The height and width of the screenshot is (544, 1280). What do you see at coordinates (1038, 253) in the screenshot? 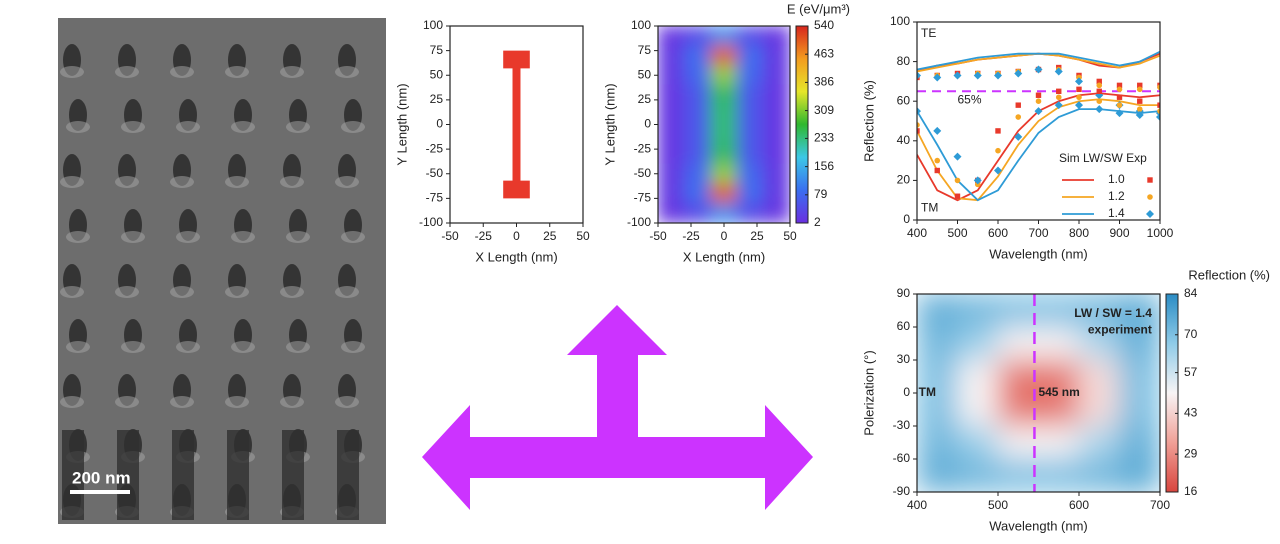
I see `x-axis-label: Wavelength (nm)` at bounding box center [1038, 253].